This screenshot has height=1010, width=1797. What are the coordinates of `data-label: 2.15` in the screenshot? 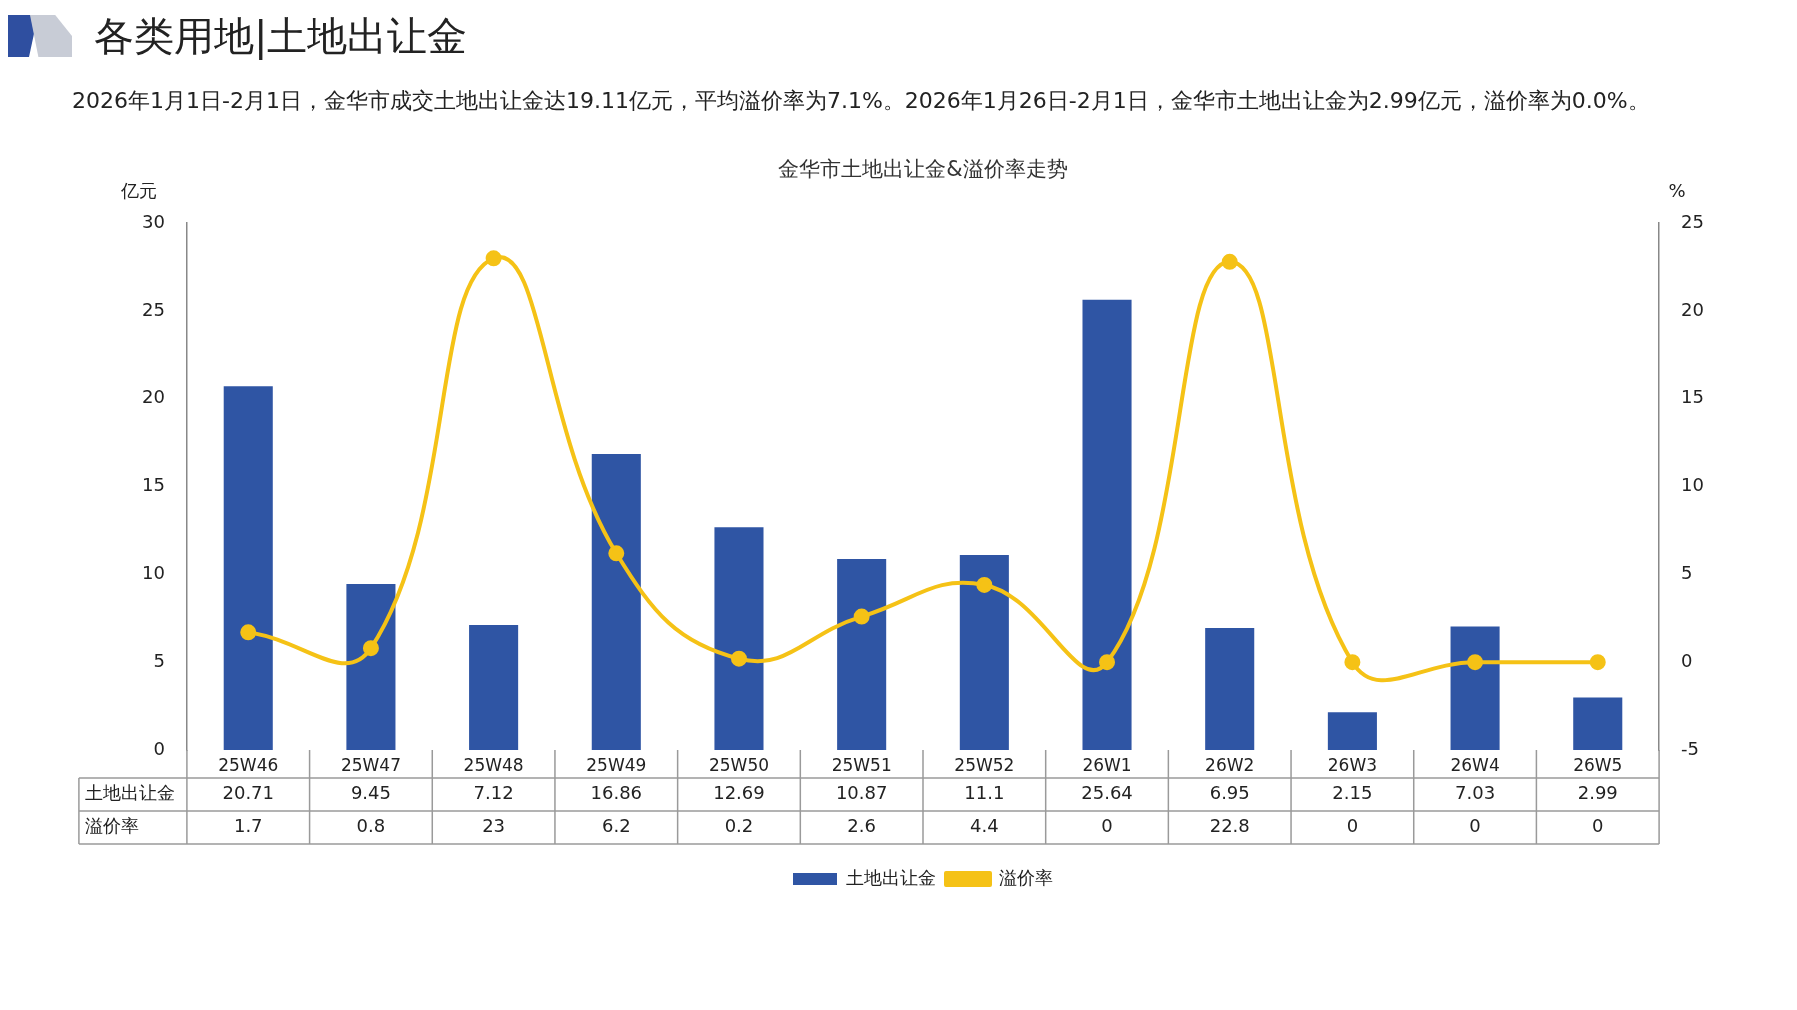 It's located at (1352, 793).